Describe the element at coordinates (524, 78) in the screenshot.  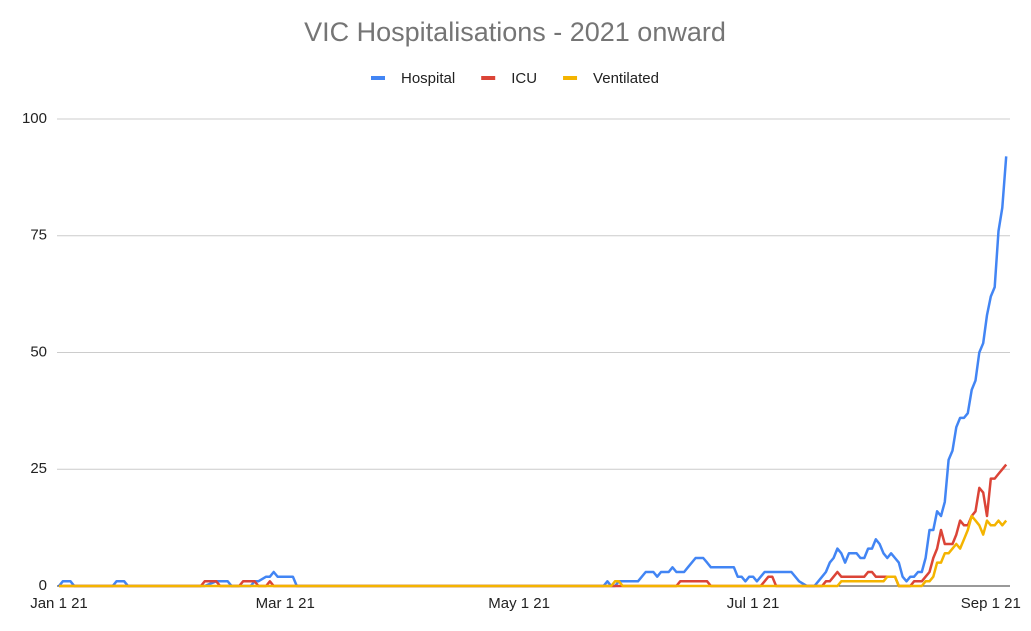
I see `legend-label: ICU` at that location.